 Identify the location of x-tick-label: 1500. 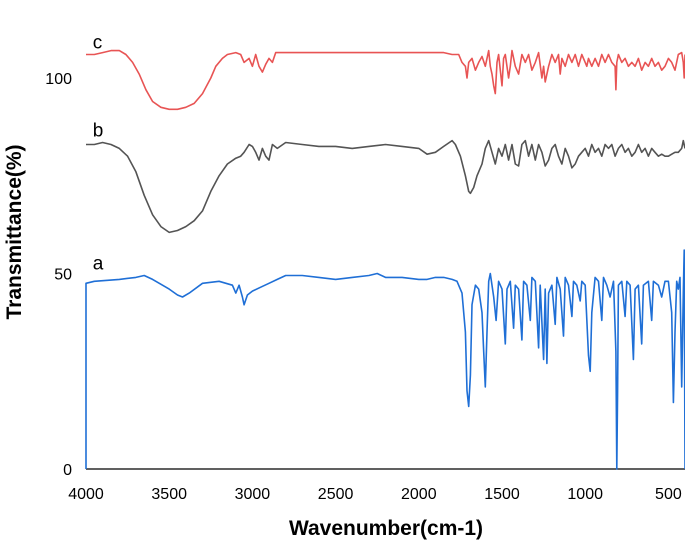
(502, 494).